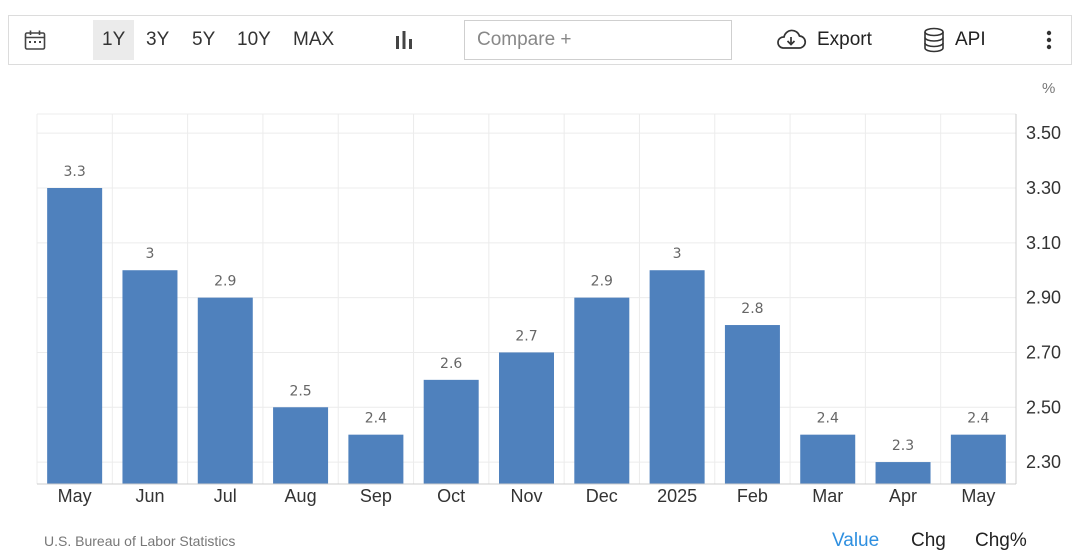 The width and height of the screenshot is (1086, 559). What do you see at coordinates (903, 496) in the screenshot?
I see `x-tick-label: Apr` at bounding box center [903, 496].